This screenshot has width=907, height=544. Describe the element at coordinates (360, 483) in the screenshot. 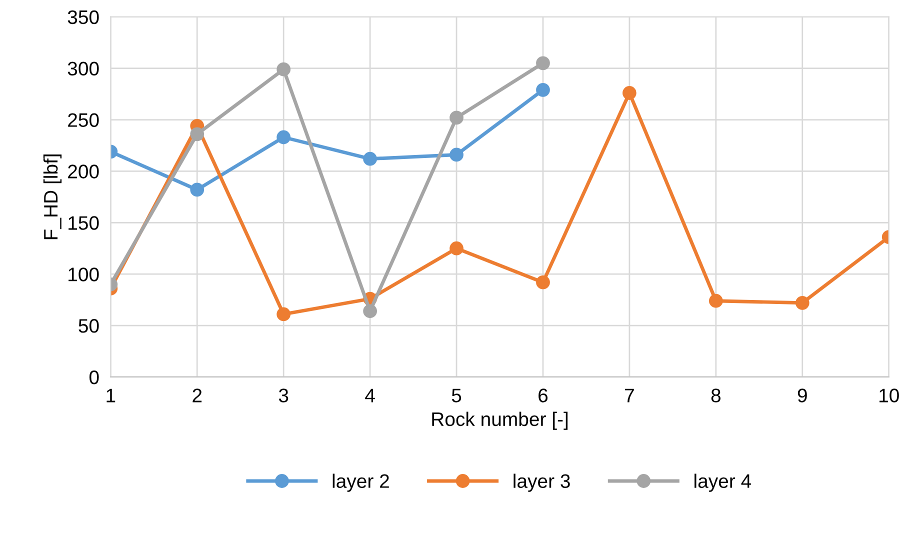

I see `legend-label: layer 2` at that location.